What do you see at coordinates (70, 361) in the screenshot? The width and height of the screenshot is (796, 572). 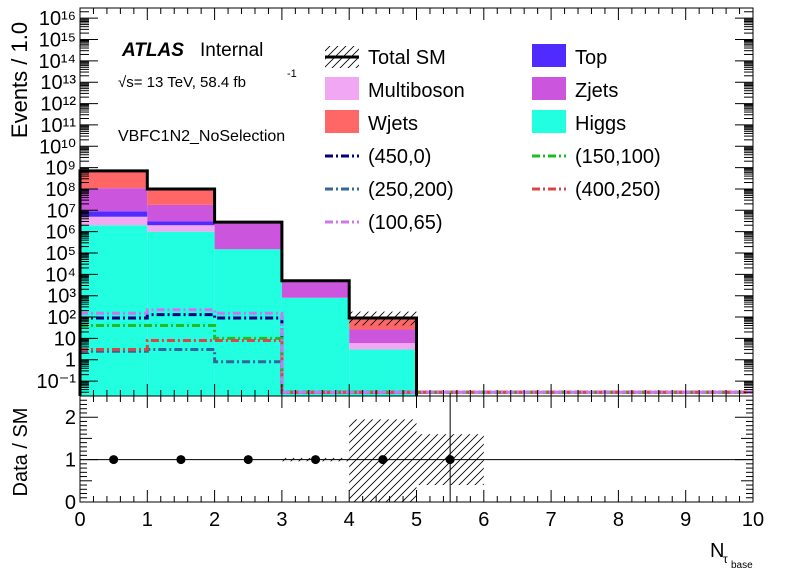 I see `y-tick-label: 1` at bounding box center [70, 361].